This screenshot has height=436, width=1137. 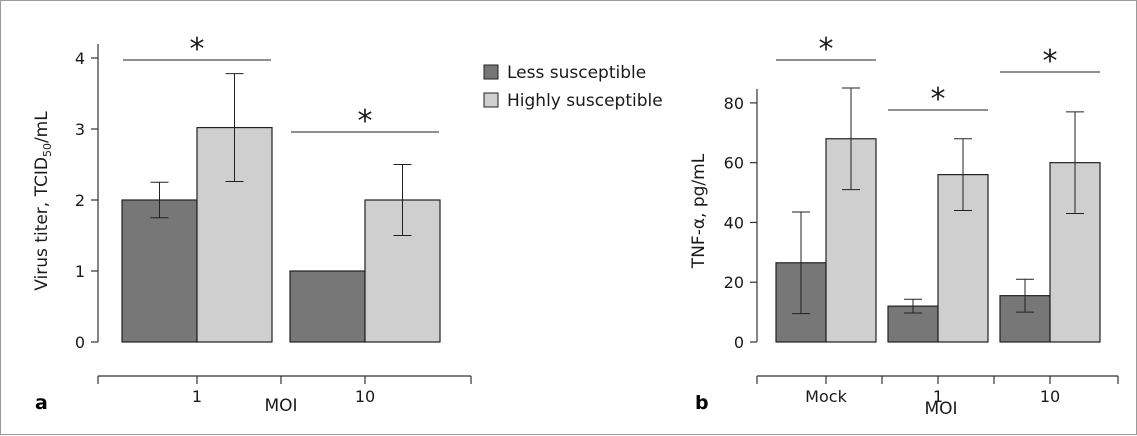 What do you see at coordinates (826, 396) in the screenshot?
I see `x-tick-label: Mock` at bounding box center [826, 396].